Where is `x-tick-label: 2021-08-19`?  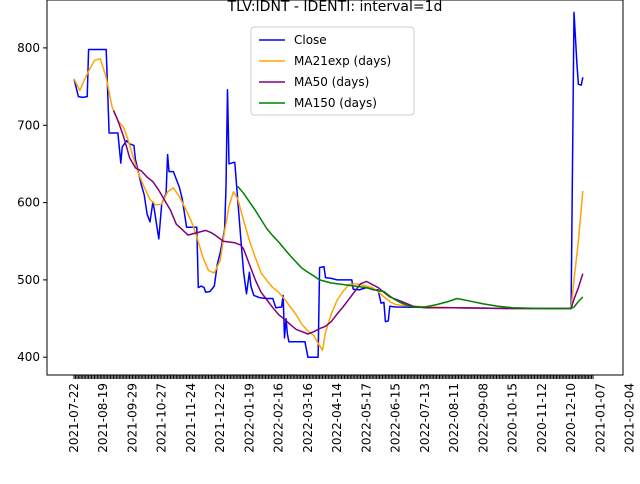
x-tick-label: 2021-08-19 is located at coordinates (103, 418).